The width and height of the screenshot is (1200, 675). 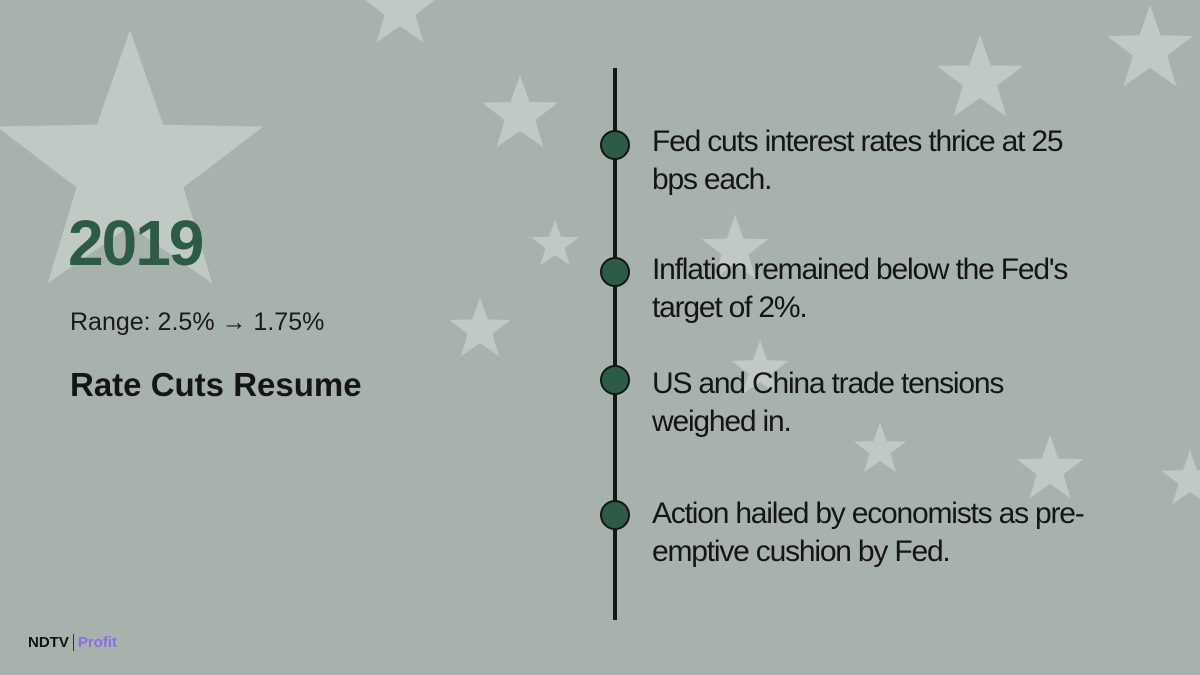 What do you see at coordinates (828, 402) in the screenshot?
I see `timeline-item: US and China trade tensions weighed in.` at bounding box center [828, 402].